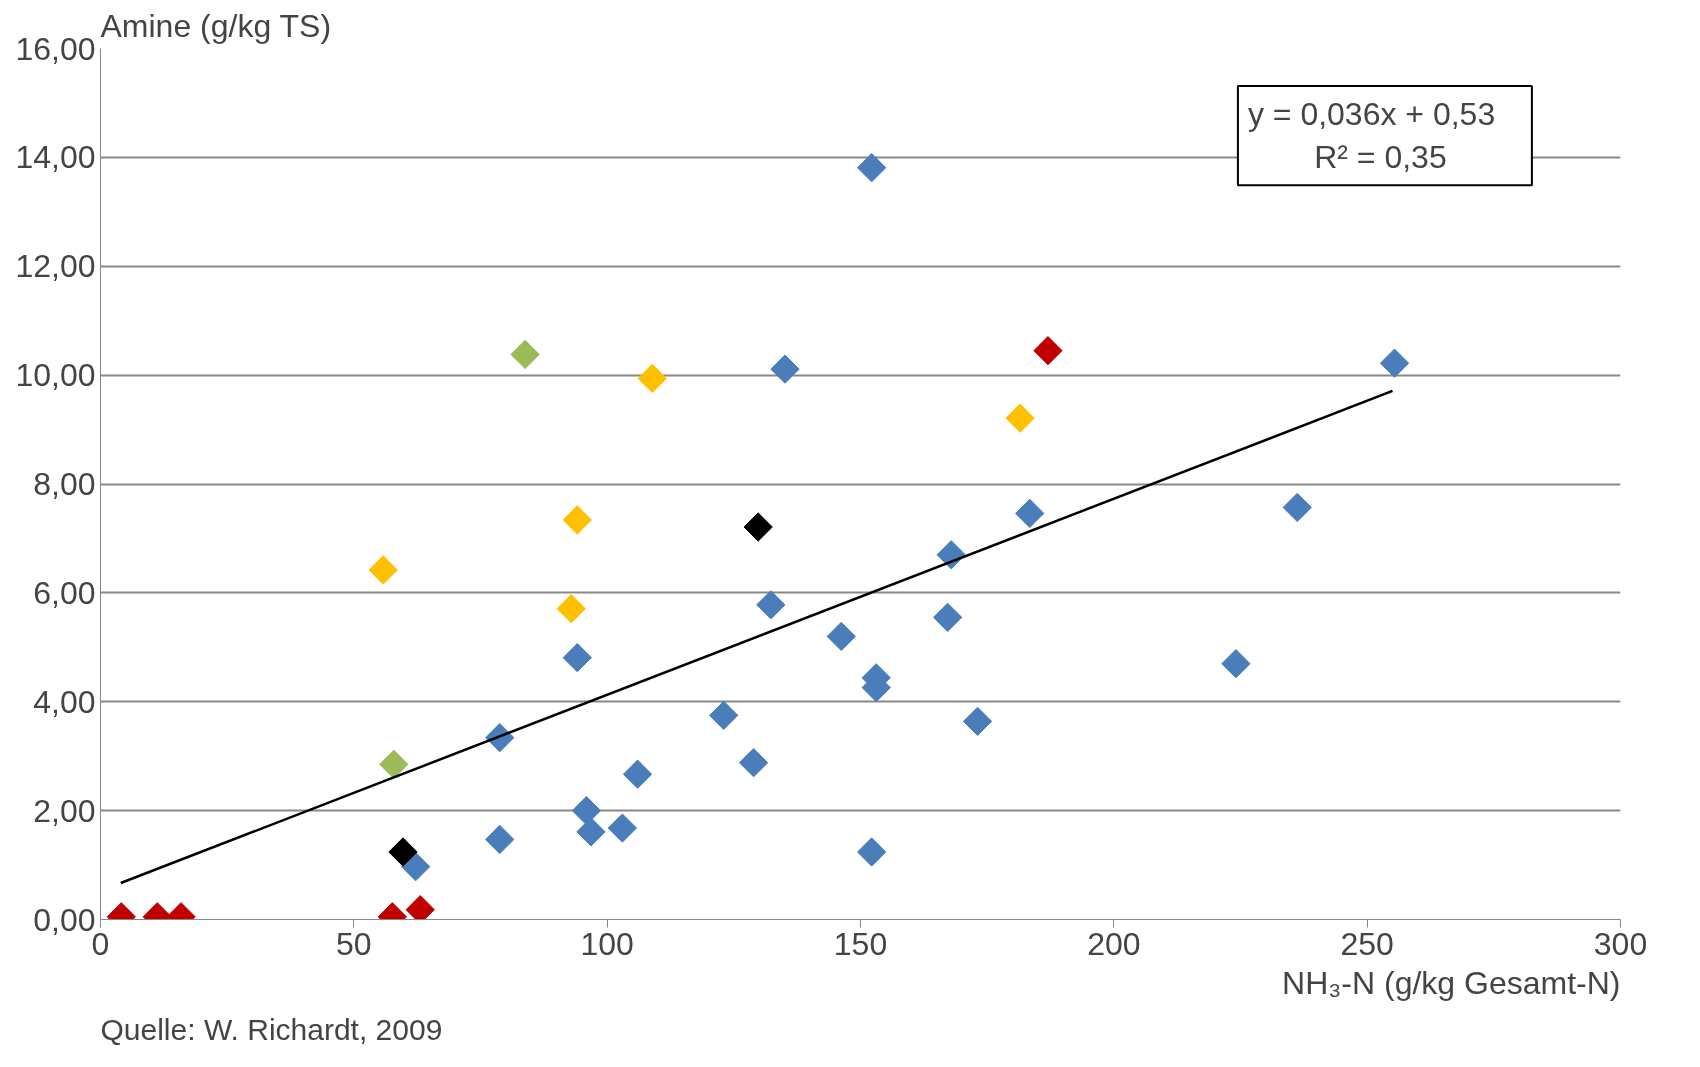 Image resolution: width=1700 pixels, height=1067 pixels. Describe the element at coordinates (1371, 136) in the screenshot. I see `annotation: y = 0,036x + 0,53 R² = 0,35` at that location.